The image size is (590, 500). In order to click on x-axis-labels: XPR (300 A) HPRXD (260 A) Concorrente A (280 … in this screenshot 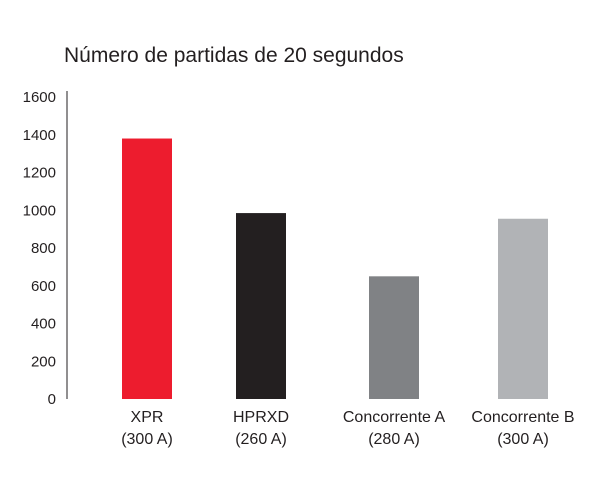, I will do `click(347, 428)`.